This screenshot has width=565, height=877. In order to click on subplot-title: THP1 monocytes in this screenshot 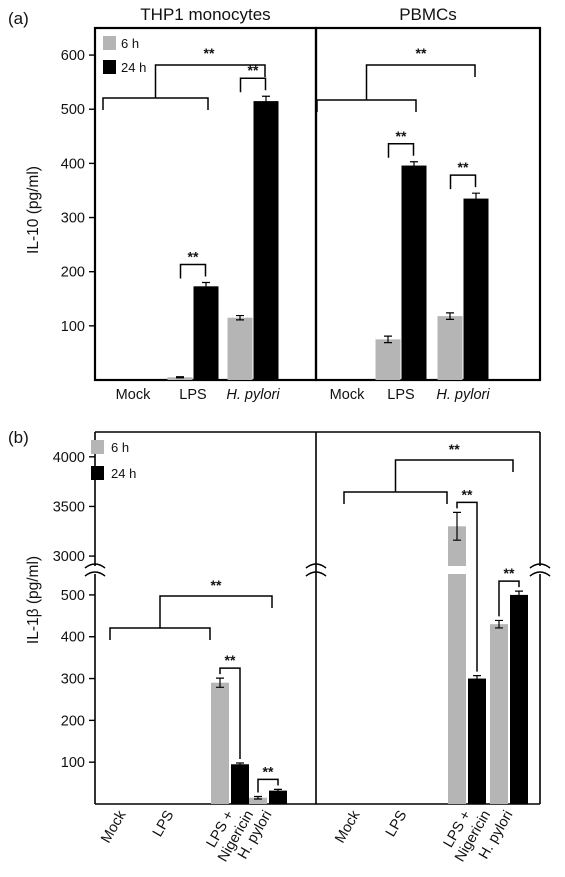, I will do `click(205, 14)`.